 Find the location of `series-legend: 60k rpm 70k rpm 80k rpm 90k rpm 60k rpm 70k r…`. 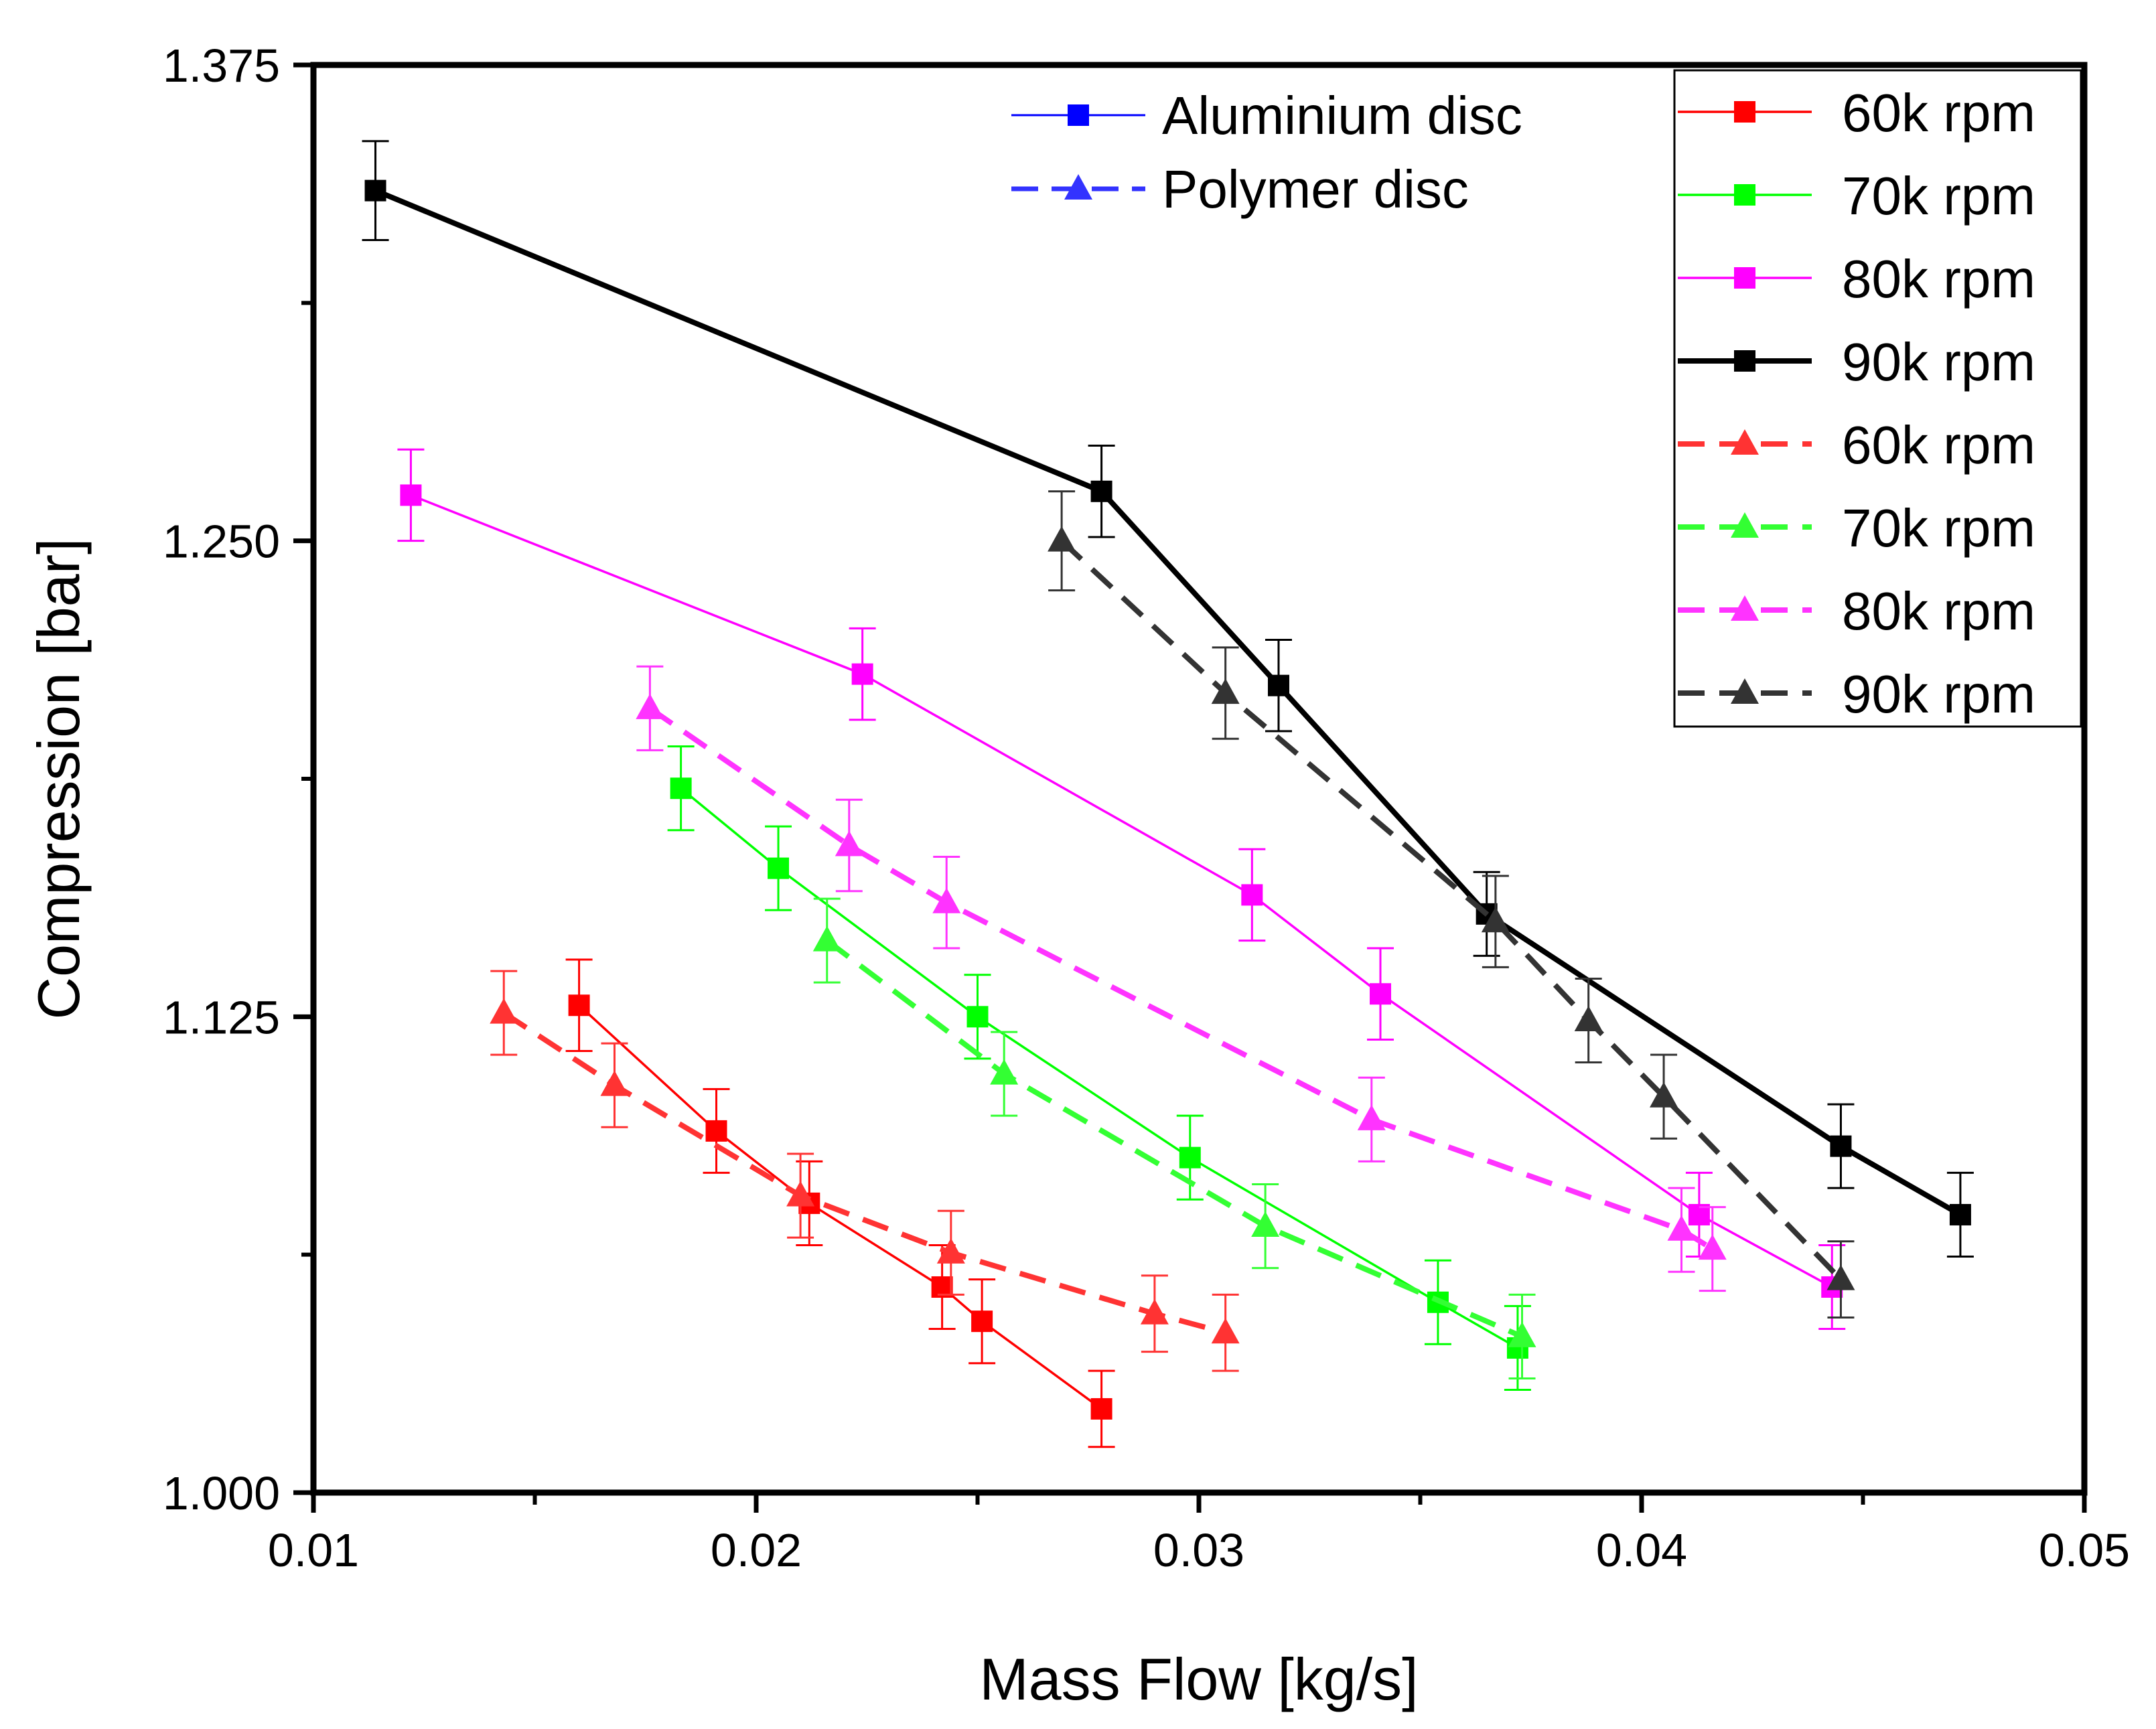

series-legend: 60k rpm 70k rpm 80k rpm 90k rpm 60k rpm 70k r… is located at coordinates (1877, 399).